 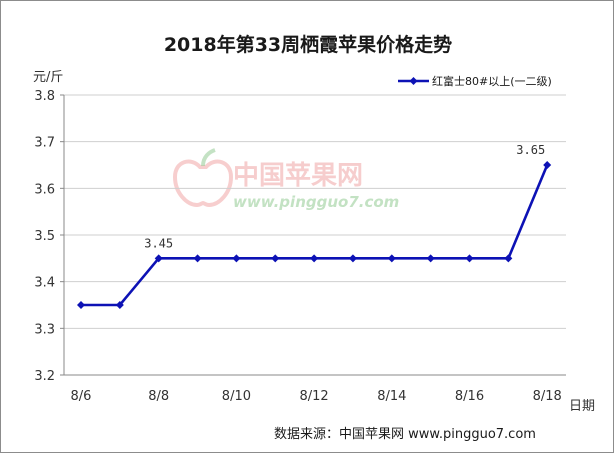 I want to click on watermark-name: 中国苹果网, so click(x=298, y=176).